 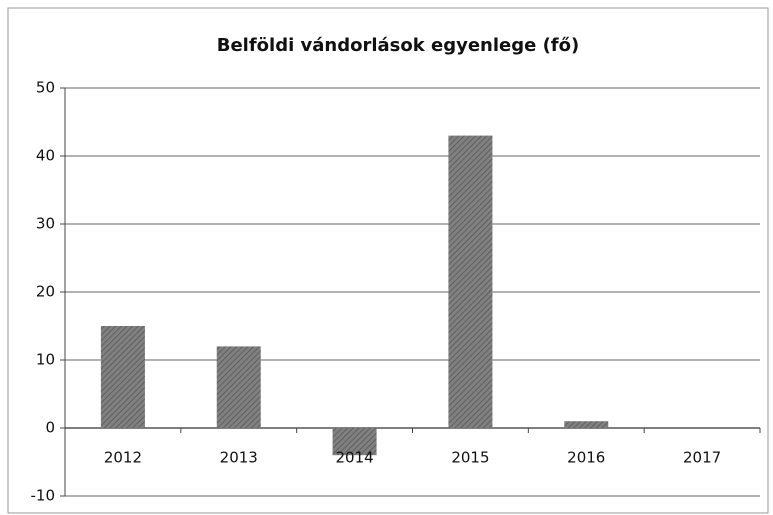 What do you see at coordinates (702, 458) in the screenshot?
I see `x-tick-label: 2017` at bounding box center [702, 458].